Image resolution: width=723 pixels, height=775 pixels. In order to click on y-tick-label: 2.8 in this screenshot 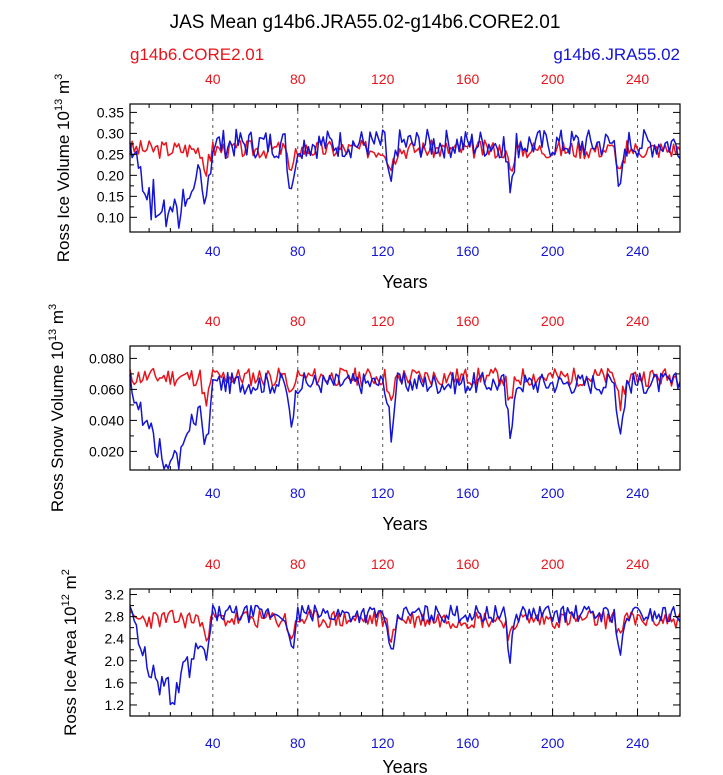, I will do `click(115, 617)`.